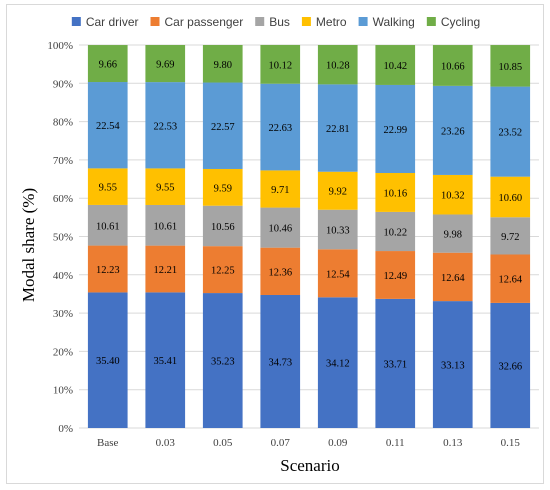  Describe the element at coordinates (395, 276) in the screenshot. I see `data-label: 12.49` at that location.